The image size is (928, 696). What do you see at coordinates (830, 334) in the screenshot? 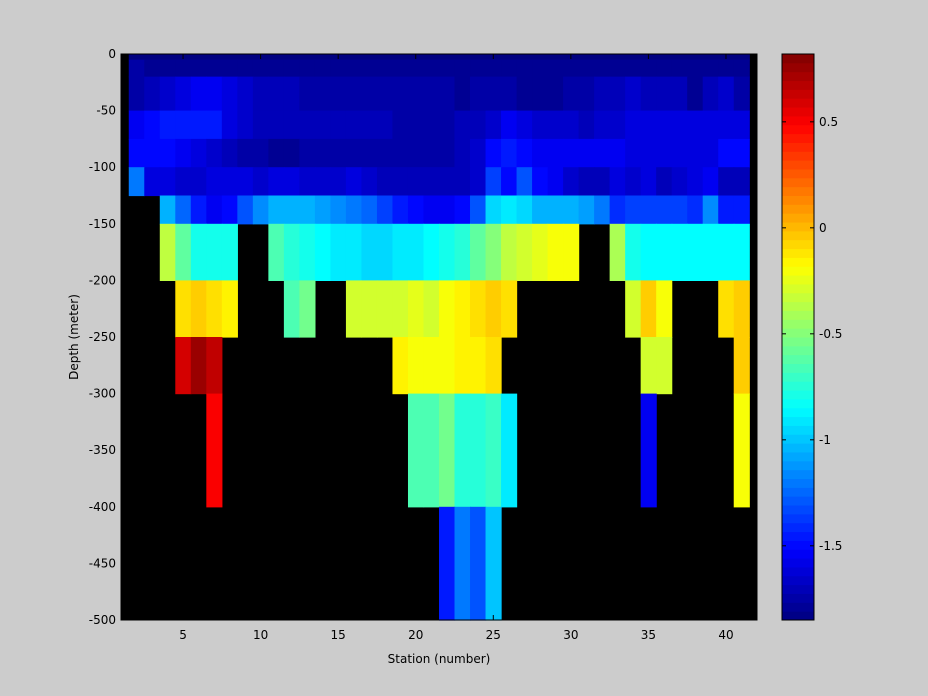
I see `colorbar-tick-label: -0.5` at bounding box center [830, 334].